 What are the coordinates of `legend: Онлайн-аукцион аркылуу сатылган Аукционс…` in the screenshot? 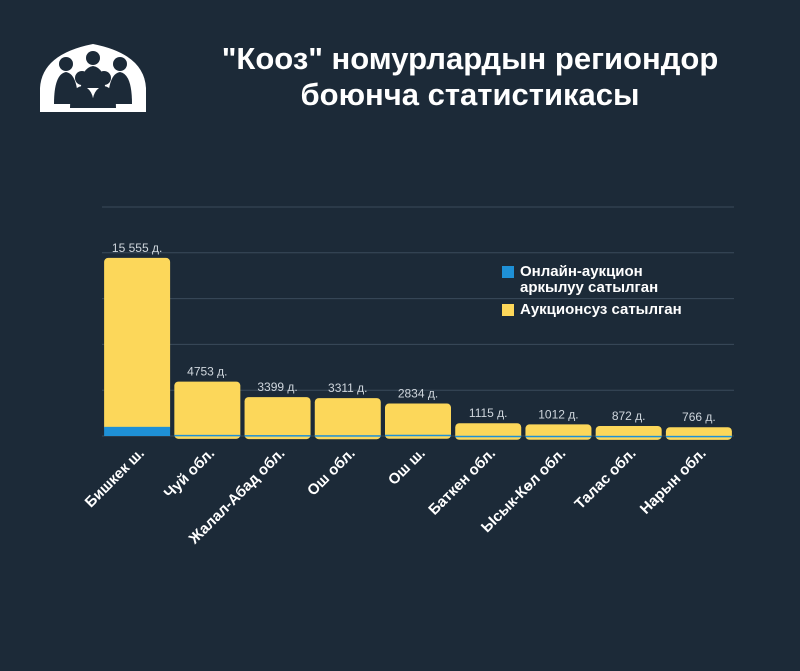 It's located at (606, 294).